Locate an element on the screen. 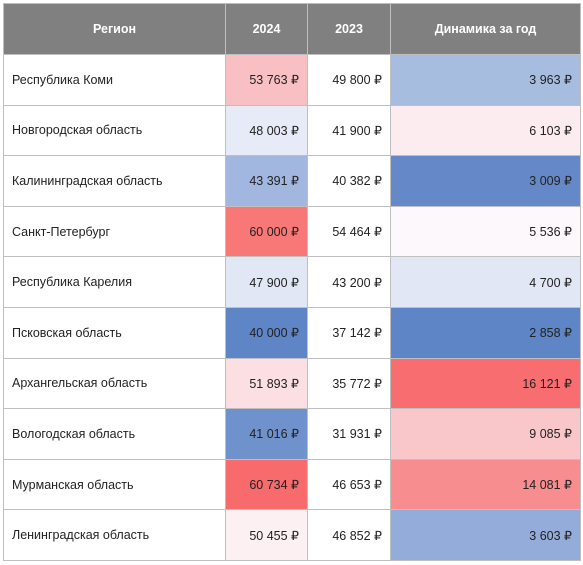  cell-2023: 31 931 ₽ is located at coordinates (349, 434).